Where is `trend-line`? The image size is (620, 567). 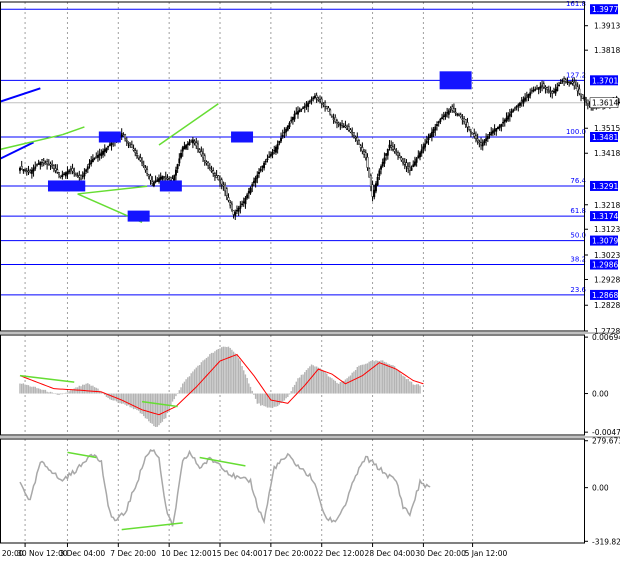 trend-line is located at coordinates (20, 96).